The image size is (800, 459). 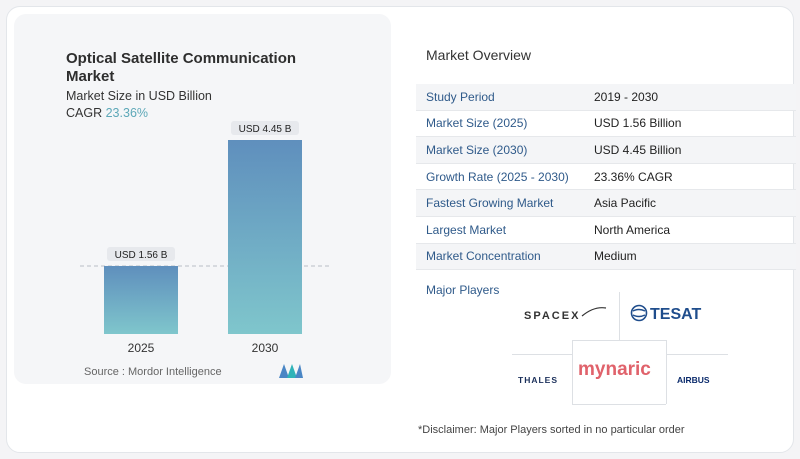 I want to click on overview-value: USD 4.45 Billion, so click(x=638, y=149).